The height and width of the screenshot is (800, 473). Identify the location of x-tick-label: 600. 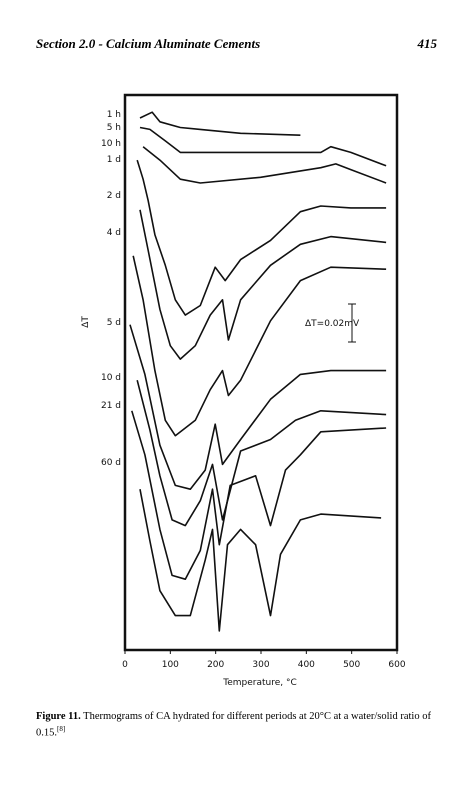
(396, 665).